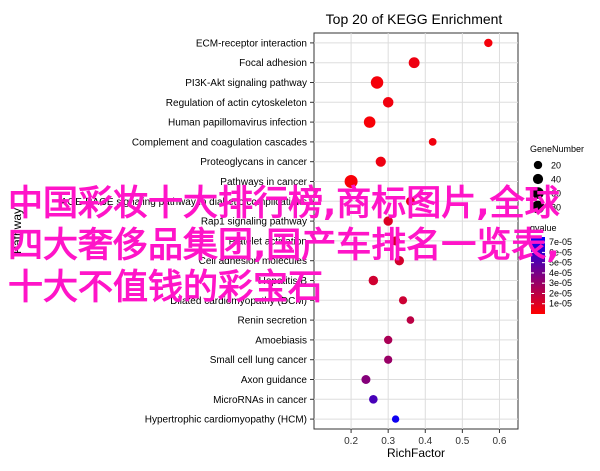  Describe the element at coordinates (17, 231) in the screenshot. I see `y-axis-label: Pathway` at that location.